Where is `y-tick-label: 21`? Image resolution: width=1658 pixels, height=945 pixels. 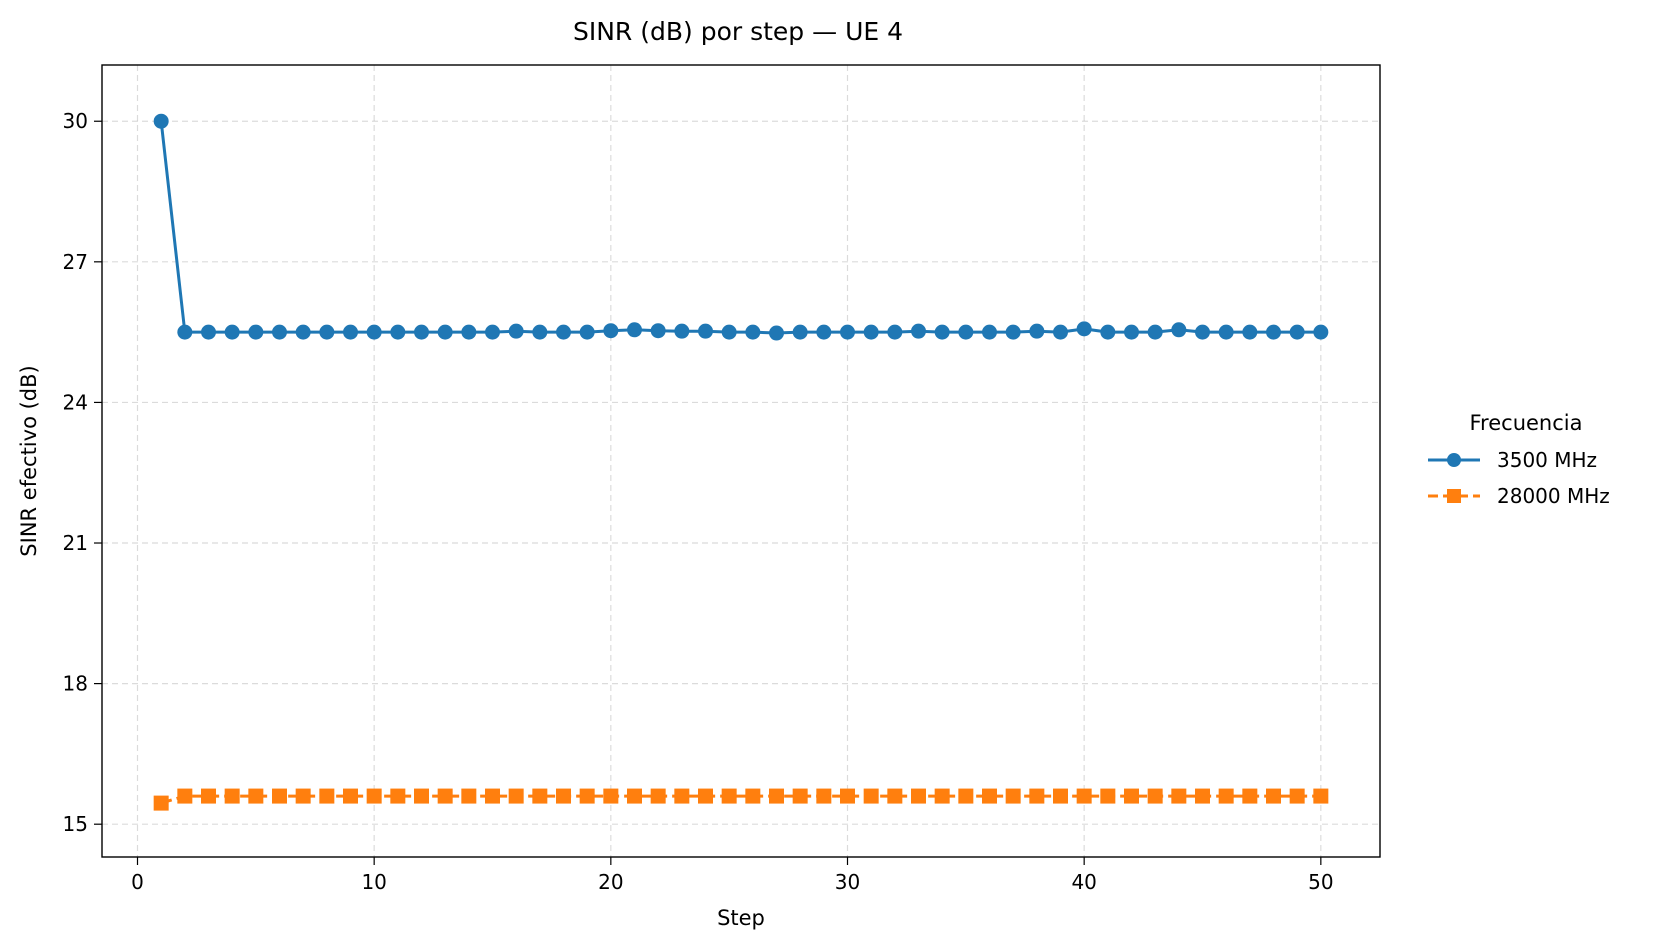 y-tick-label: 21 is located at coordinates (75, 543).